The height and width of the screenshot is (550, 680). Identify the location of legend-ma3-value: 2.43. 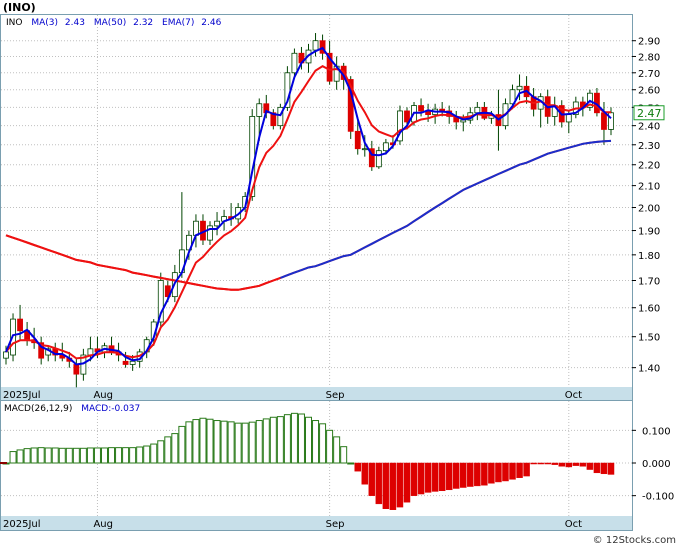
(75, 23).